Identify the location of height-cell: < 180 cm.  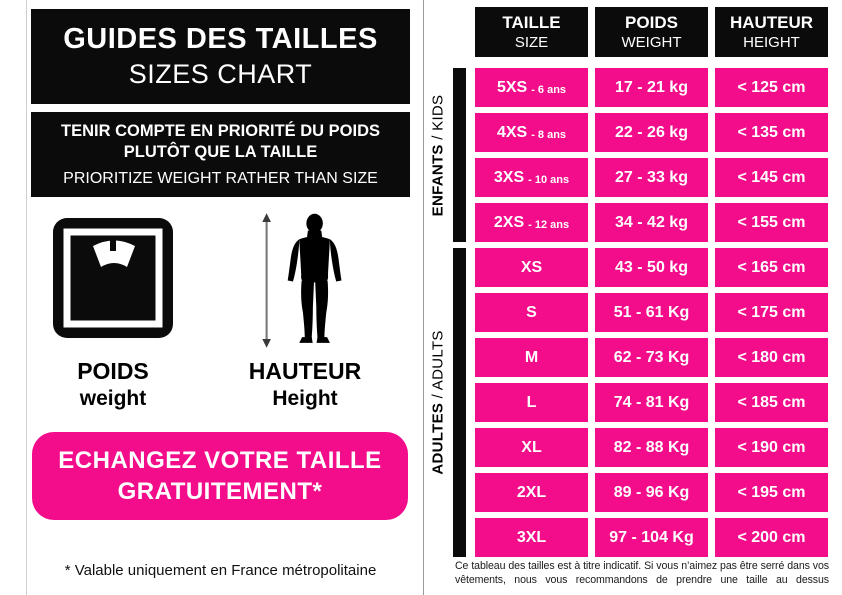
(771, 357).